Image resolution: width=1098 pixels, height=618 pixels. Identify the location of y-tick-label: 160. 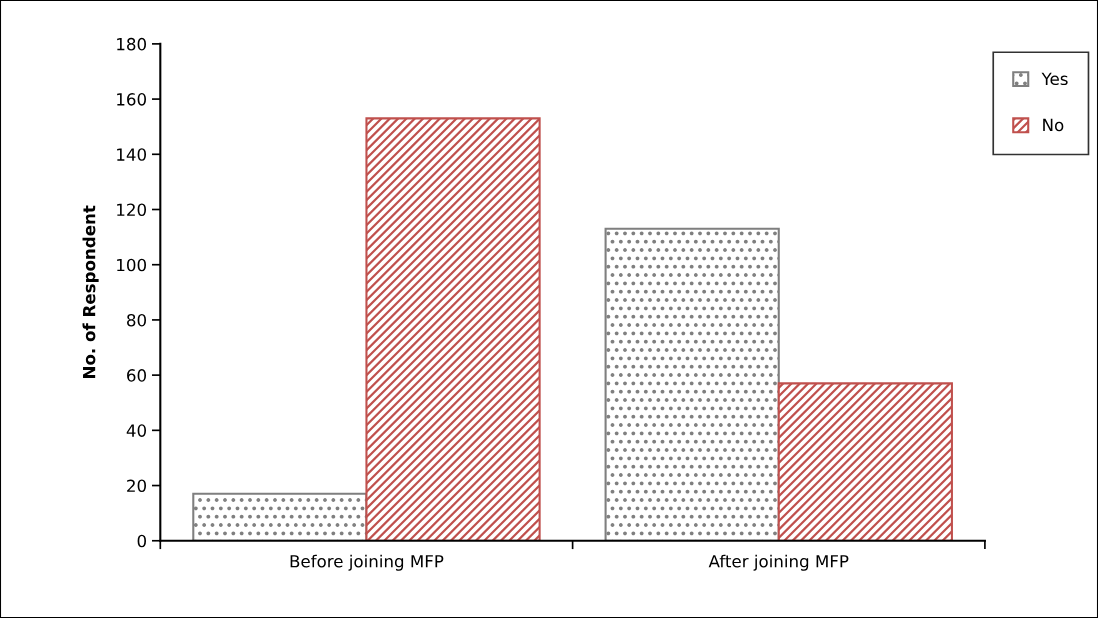
(132, 99).